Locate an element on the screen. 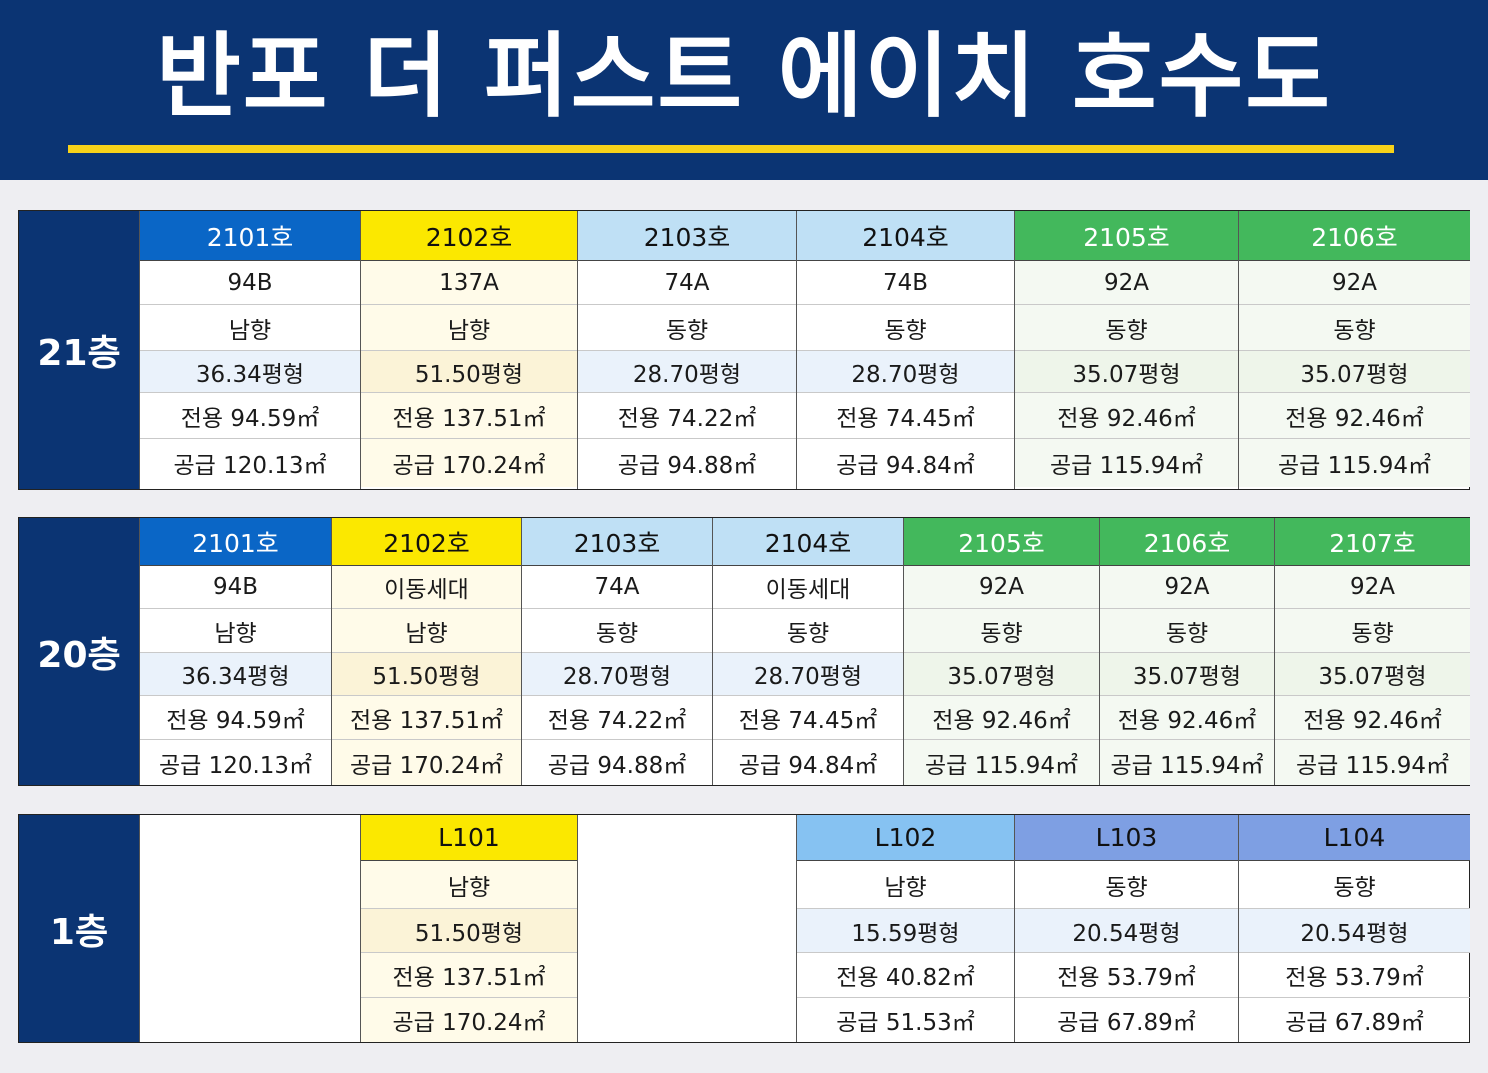 The image size is (1488, 1073). unit-column: 2104호 74B 동향 28.70평형 전용 74.45㎡ 공급 94.84㎡ is located at coordinates (905, 350).